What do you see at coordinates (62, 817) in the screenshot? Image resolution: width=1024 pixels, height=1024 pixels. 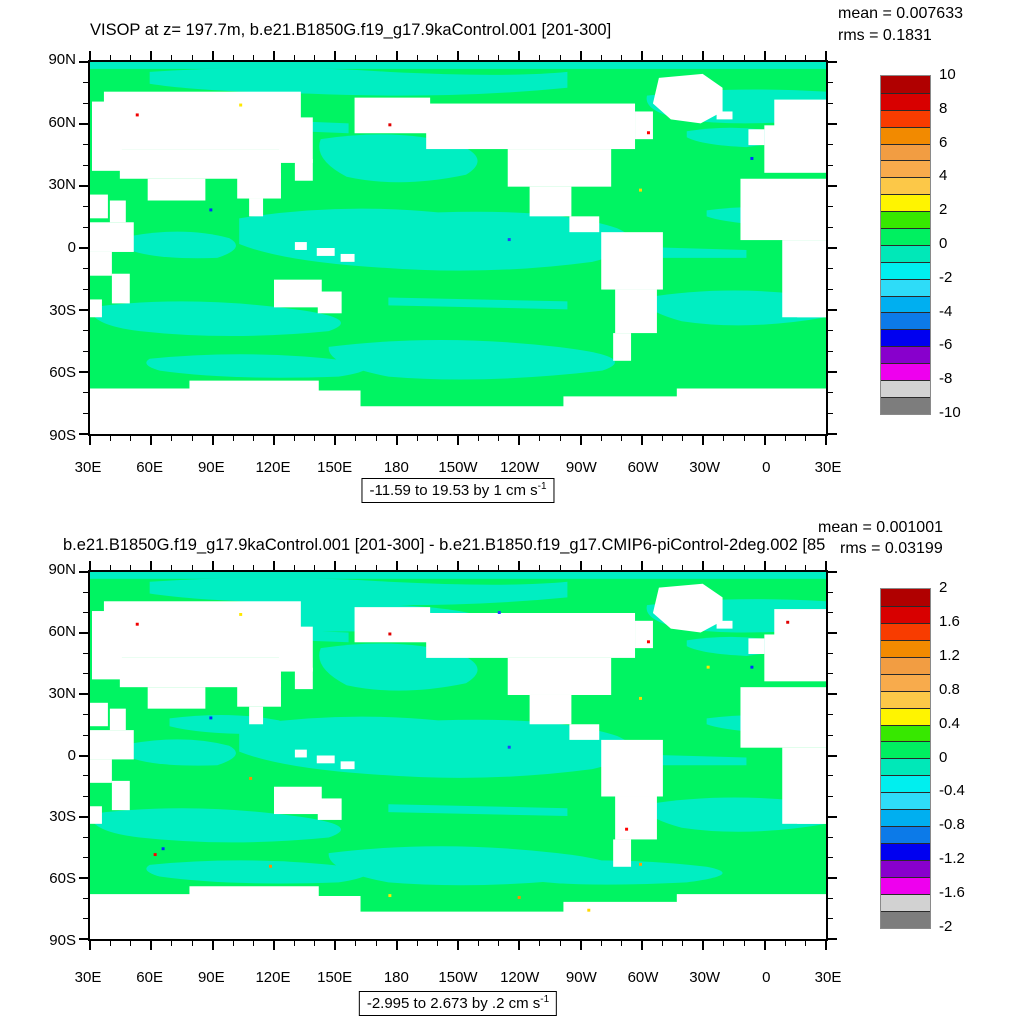 I see `y-tick-label: 30S` at bounding box center [62, 817].